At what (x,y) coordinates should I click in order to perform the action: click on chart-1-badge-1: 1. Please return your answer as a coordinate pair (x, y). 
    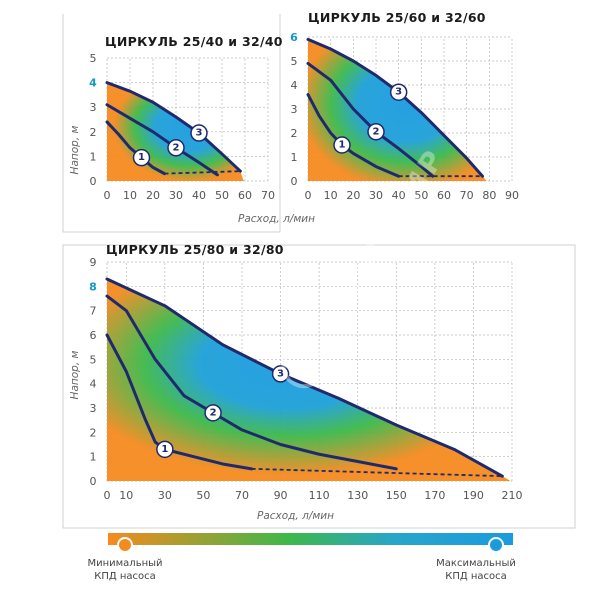
    Looking at the image, I should click on (141, 157).